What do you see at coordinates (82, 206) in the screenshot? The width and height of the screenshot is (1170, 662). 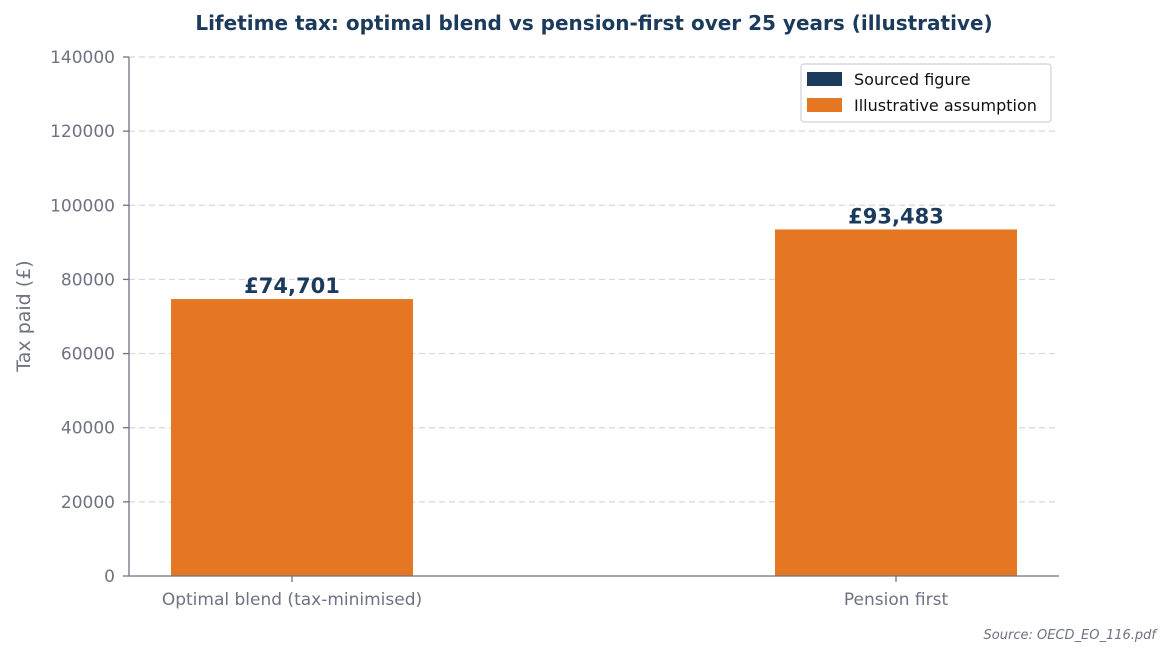 I see `y-tick-label: 100000` at bounding box center [82, 206].